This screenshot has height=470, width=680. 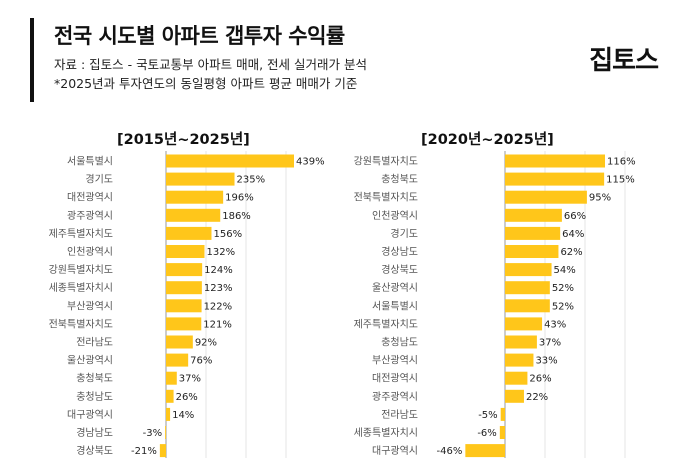 What do you see at coordinates (621, 162) in the screenshot?
I see `right-value-label: 116%` at bounding box center [621, 162].